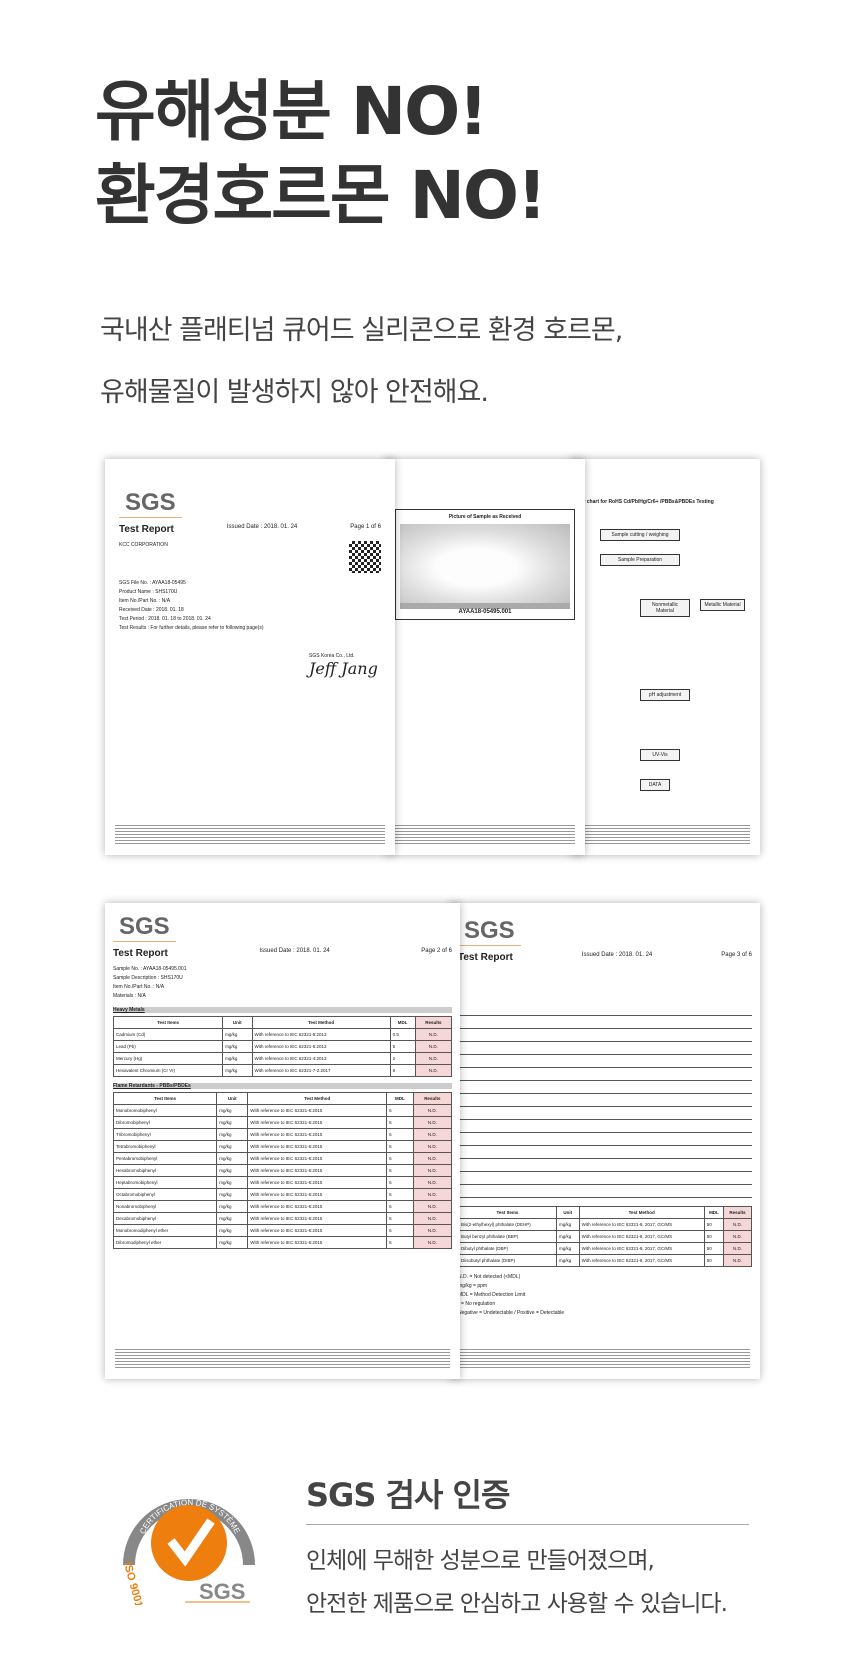  I want to click on flow-box: UV-Vis, so click(660, 755).